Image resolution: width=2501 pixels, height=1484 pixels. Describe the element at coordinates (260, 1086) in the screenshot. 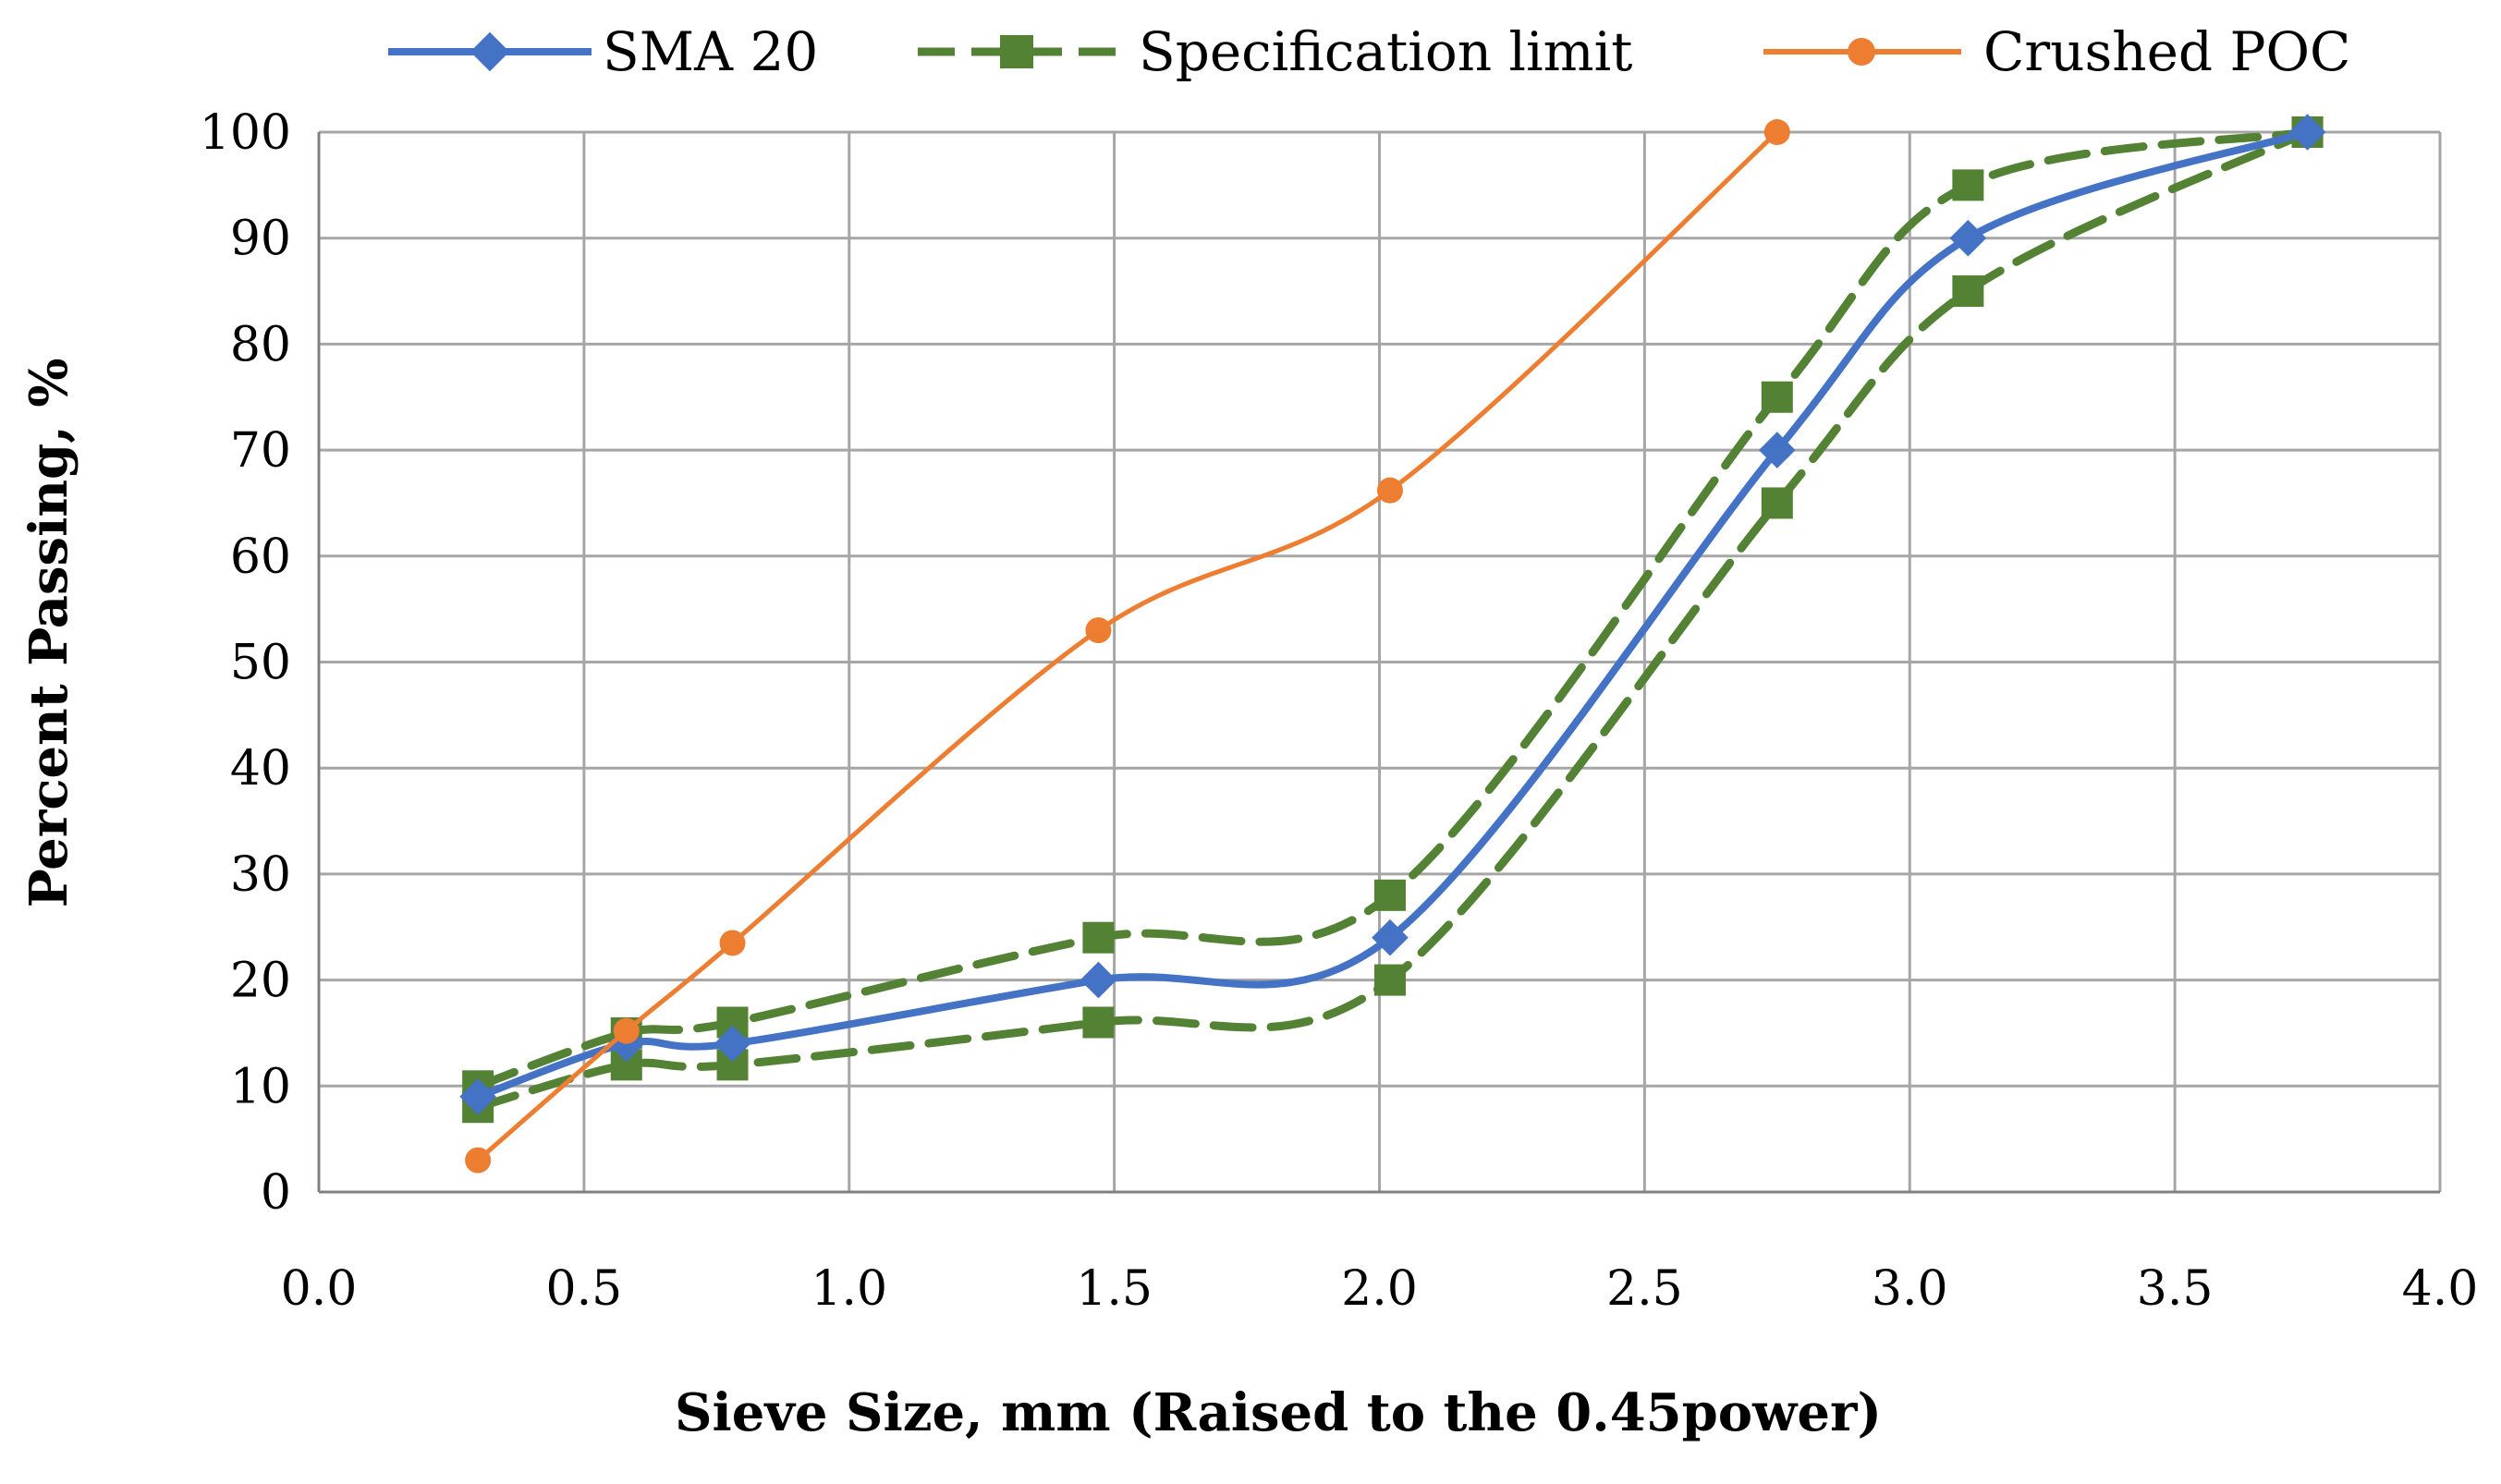

I see `y-tick-label: 10` at that location.